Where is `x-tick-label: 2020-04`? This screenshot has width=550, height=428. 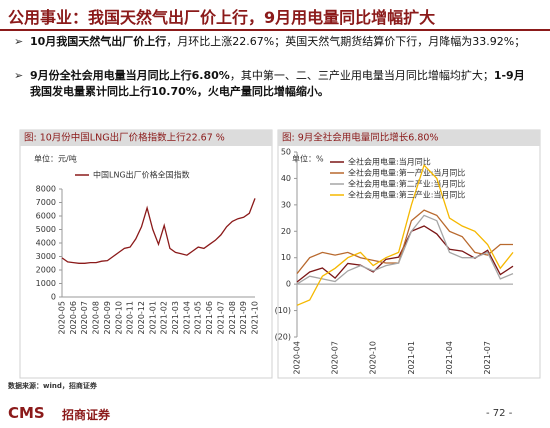
x-tick-label: 2020-04 is located at coordinates (297, 357).